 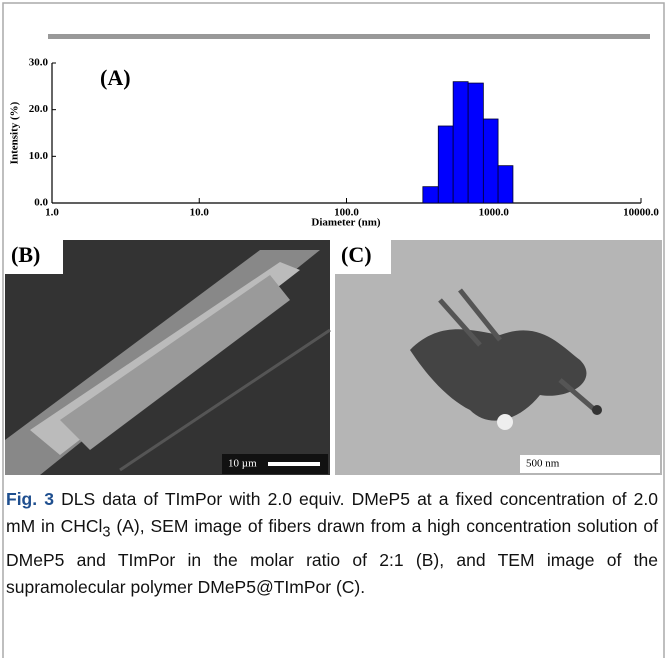 What do you see at coordinates (106, 532) in the screenshot?
I see `caption-subscript: 3` at bounding box center [106, 532].